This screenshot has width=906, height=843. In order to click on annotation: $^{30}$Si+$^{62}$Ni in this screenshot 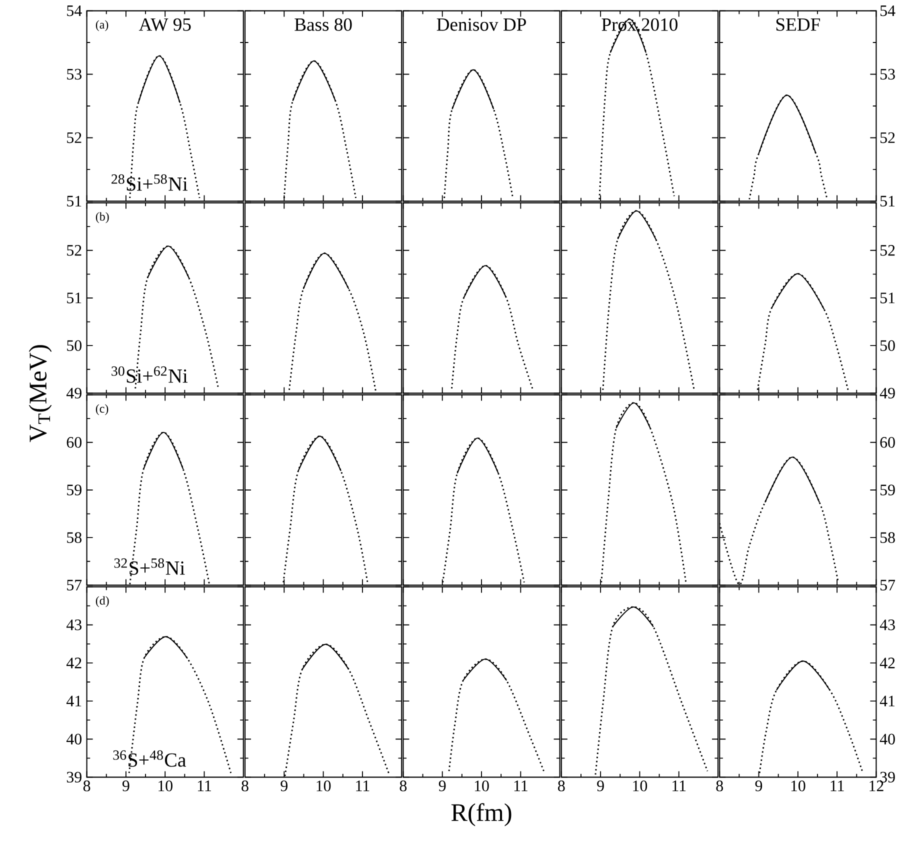, I will do `click(150, 374)`.